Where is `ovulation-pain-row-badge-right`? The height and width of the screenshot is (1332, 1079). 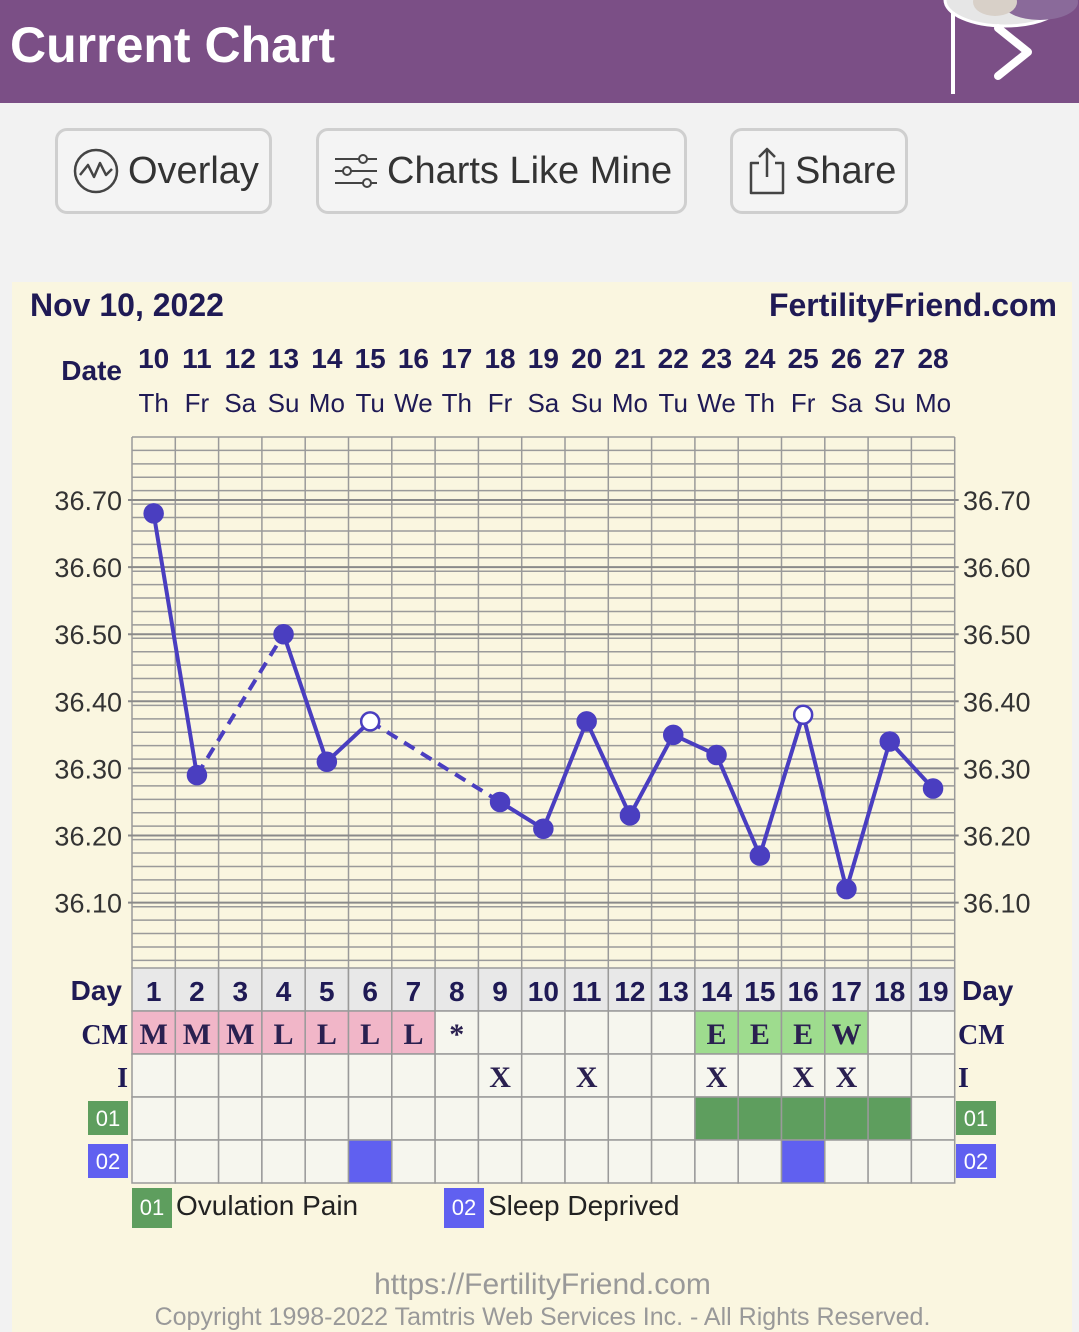 ovulation-pain-row-badge-right is located at coordinates (976, 1118).